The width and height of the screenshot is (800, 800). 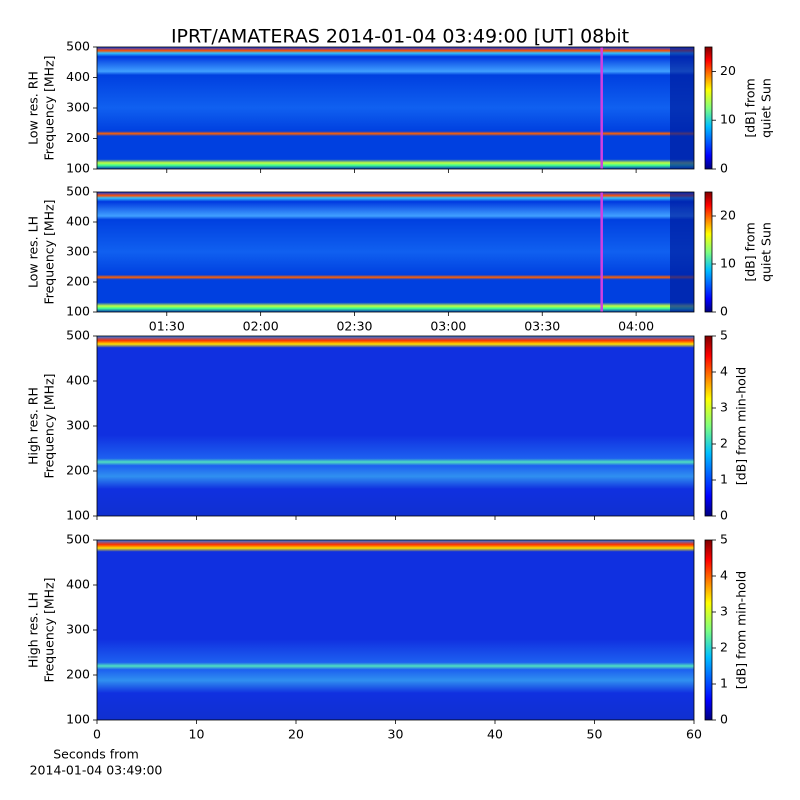 What do you see at coordinates (33, 630) in the screenshot?
I see `y-axis-label: High res. LH` at bounding box center [33, 630].